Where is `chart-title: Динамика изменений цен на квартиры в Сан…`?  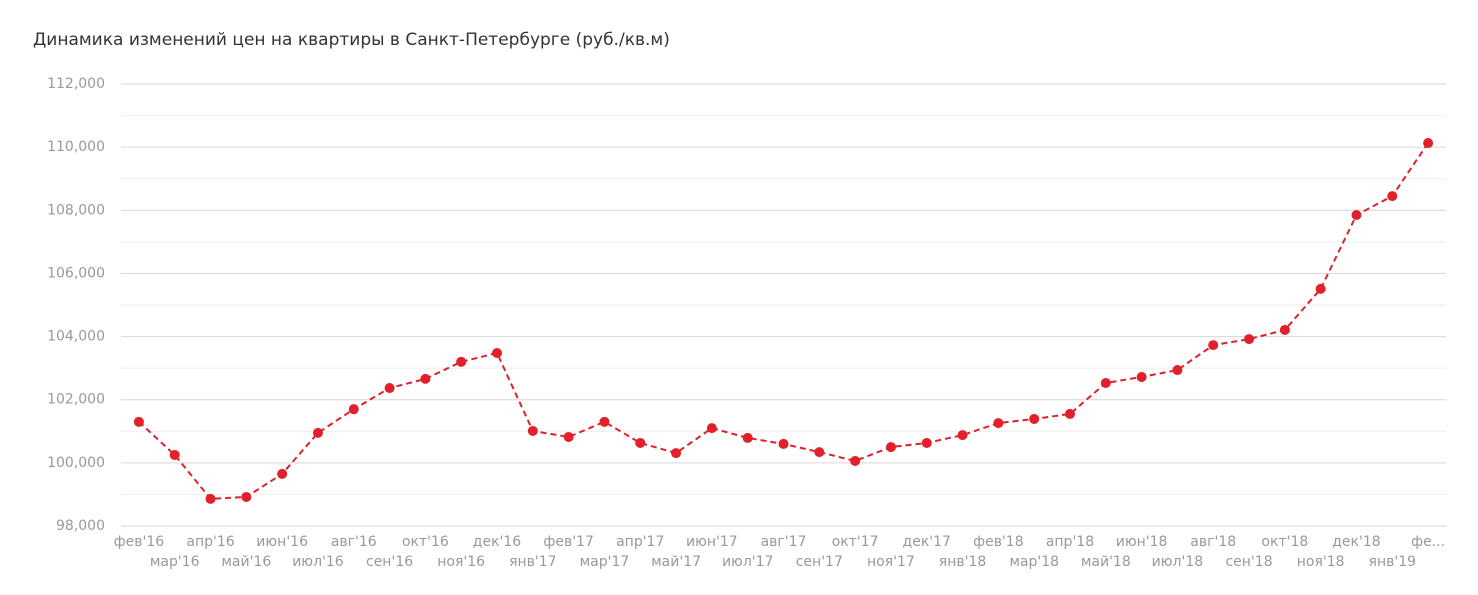 chart-title: Динамика изменений цен на квартиры в Сан… is located at coordinates (351, 40).